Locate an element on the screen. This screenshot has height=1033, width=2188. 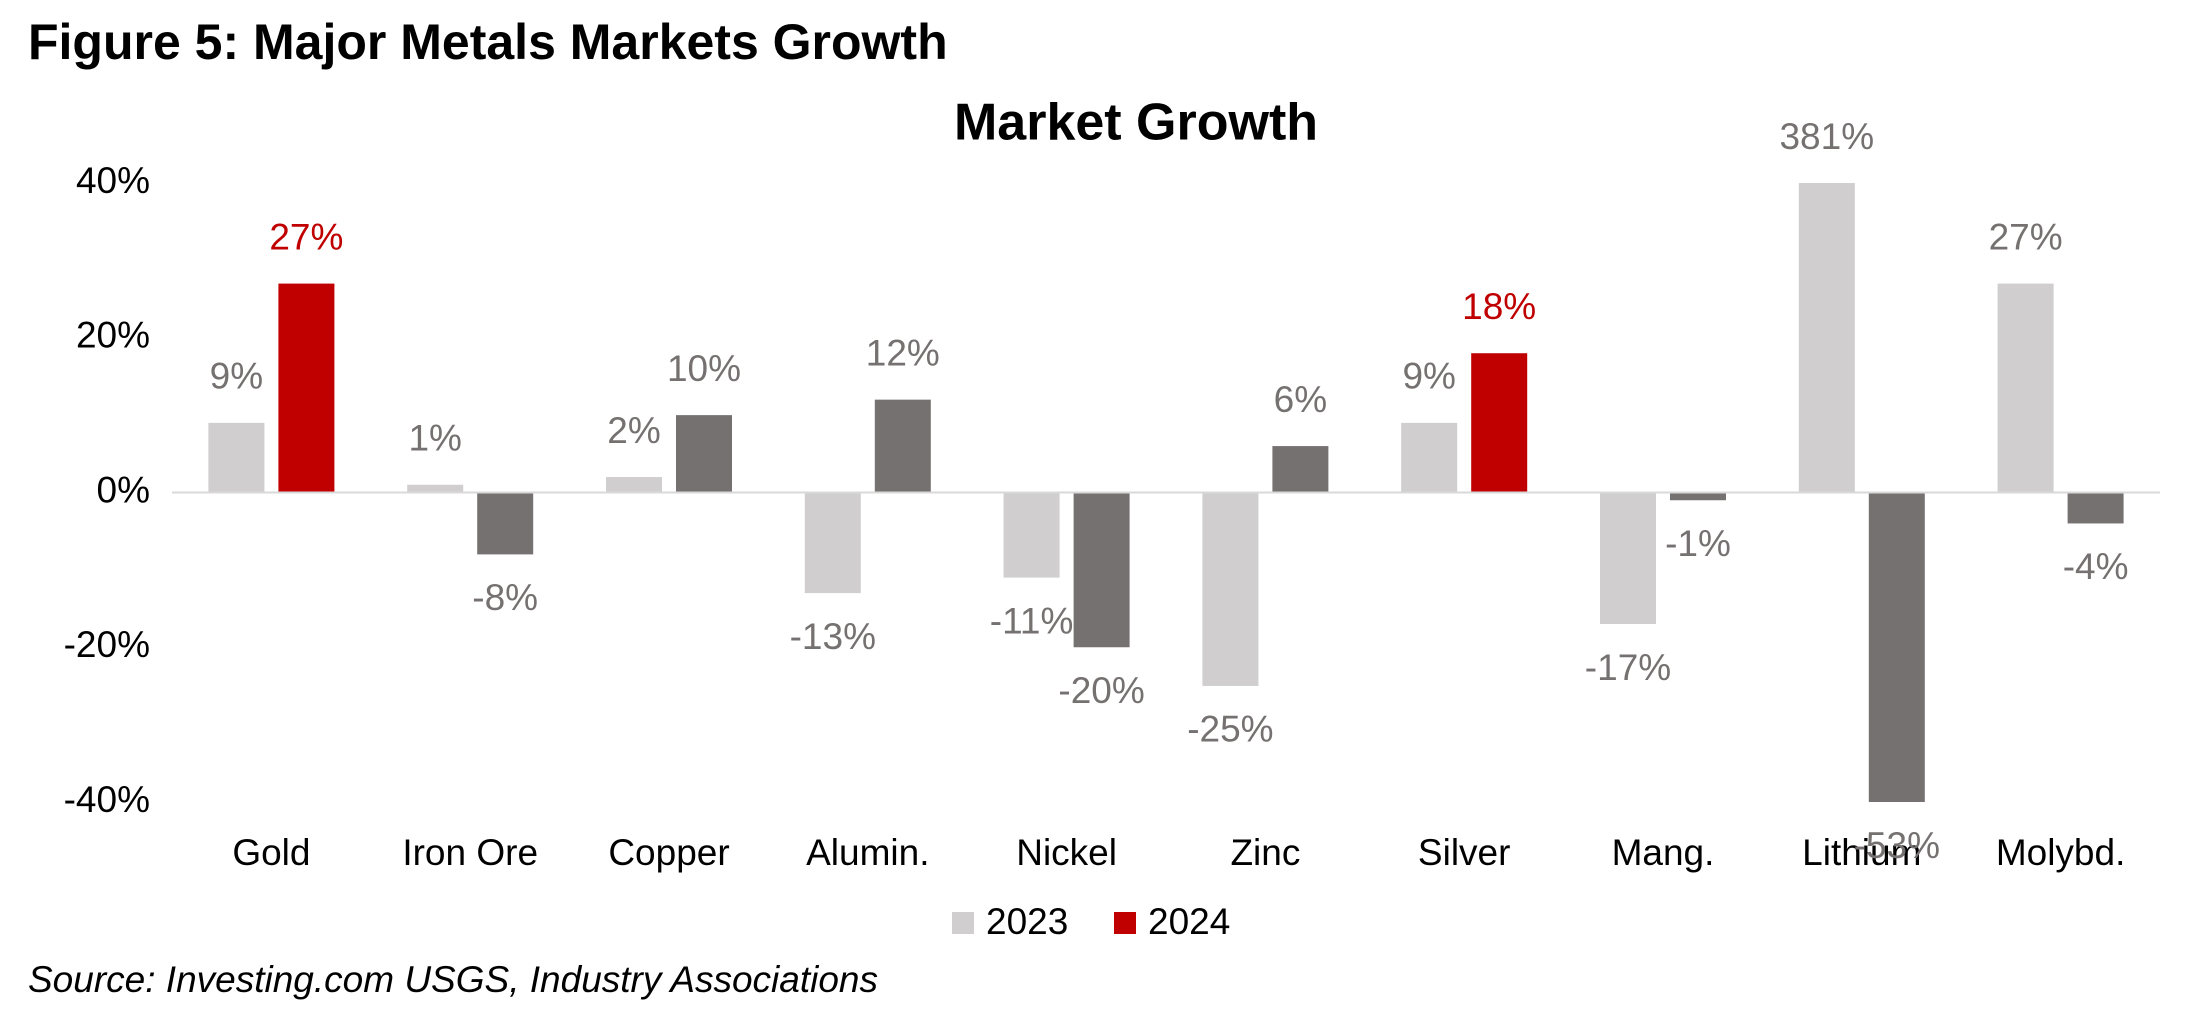
legend-label: 2024 is located at coordinates (1189, 921).